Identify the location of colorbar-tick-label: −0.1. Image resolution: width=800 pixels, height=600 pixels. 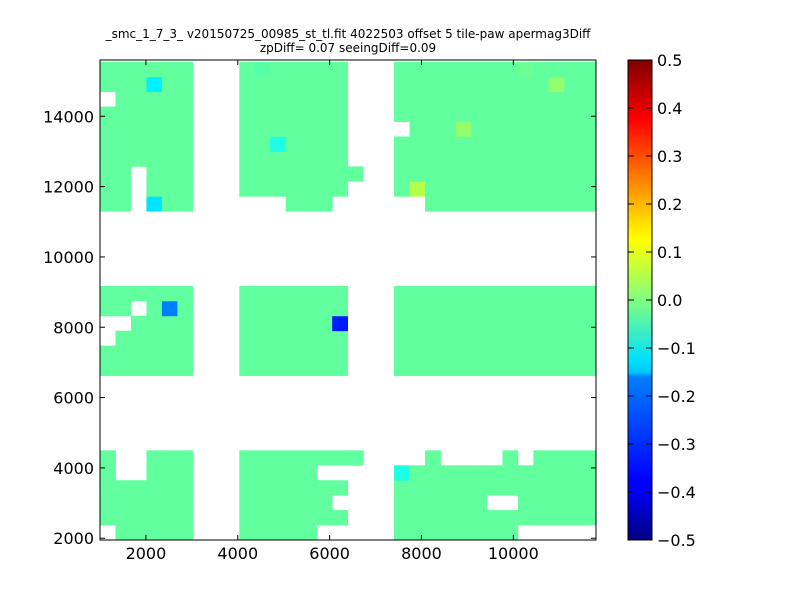
(676, 348).